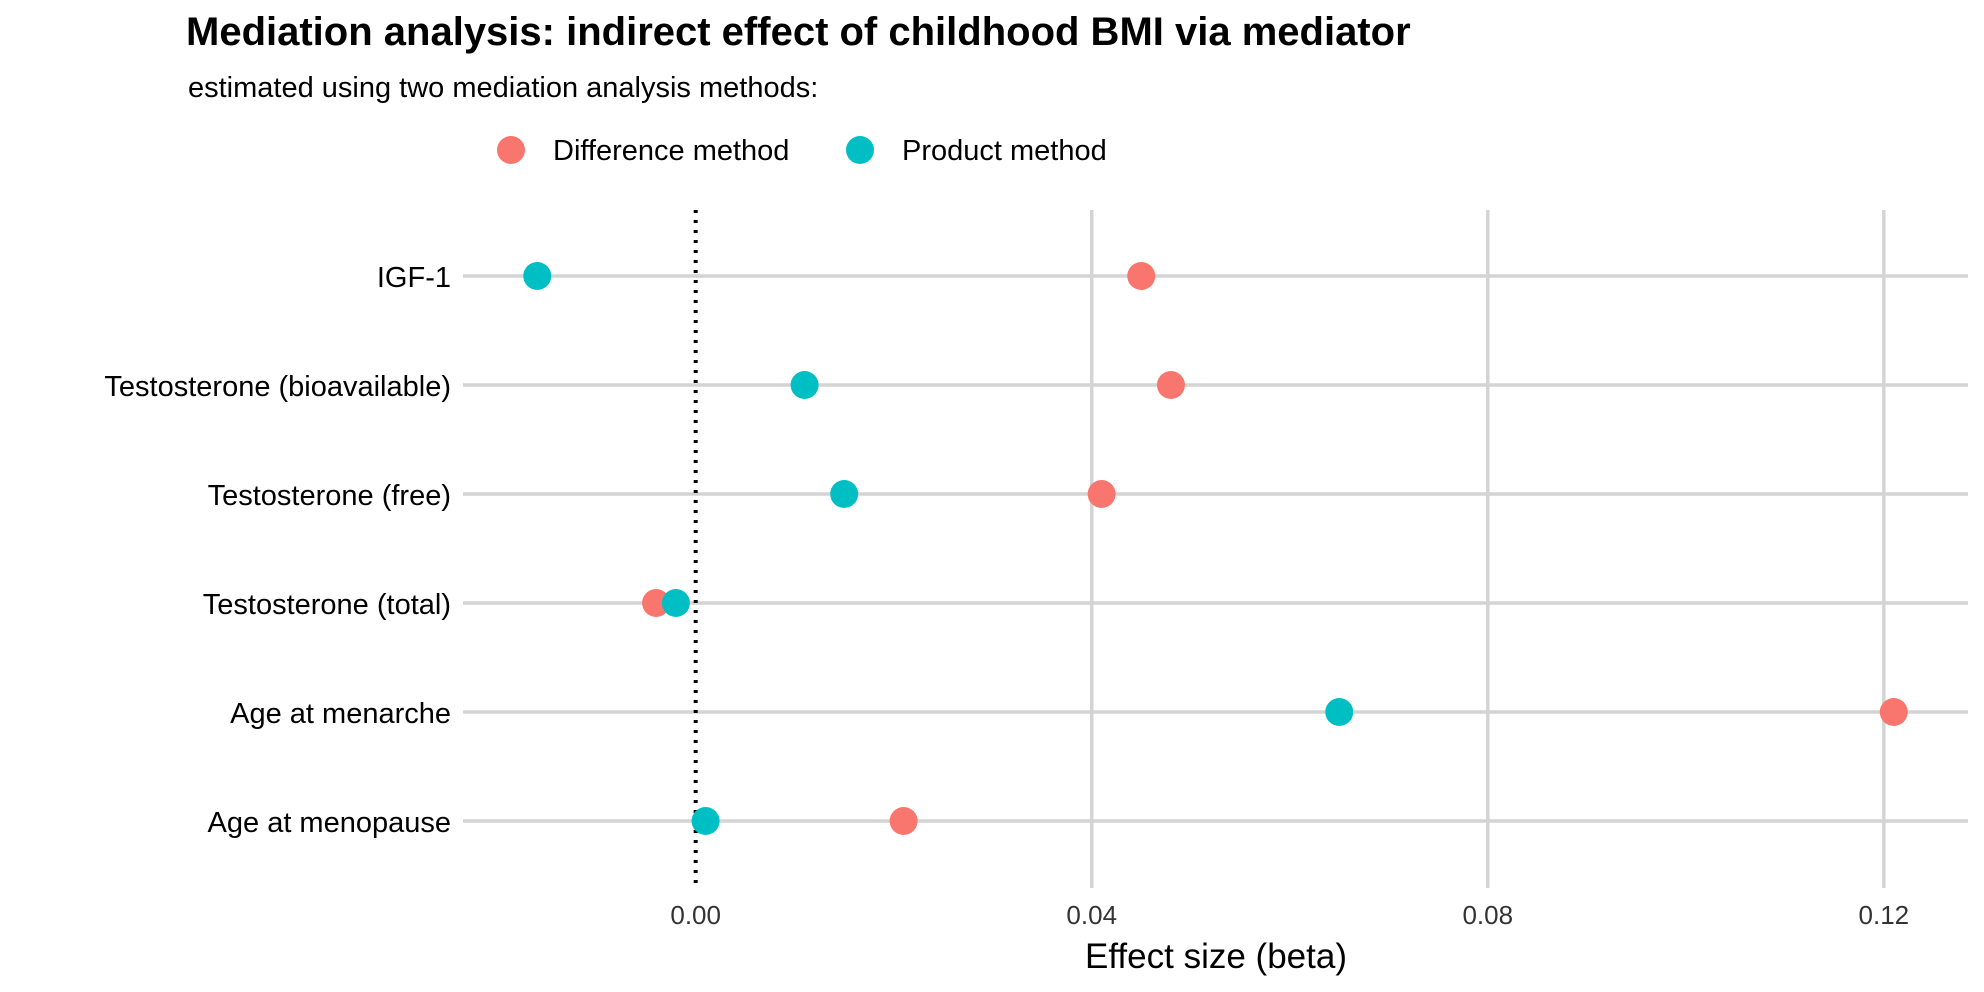 Image resolution: width=1984 pixels, height=992 pixels. What do you see at coordinates (327, 605) in the screenshot?
I see `y-tick-label: Testosterone (total)` at bounding box center [327, 605].